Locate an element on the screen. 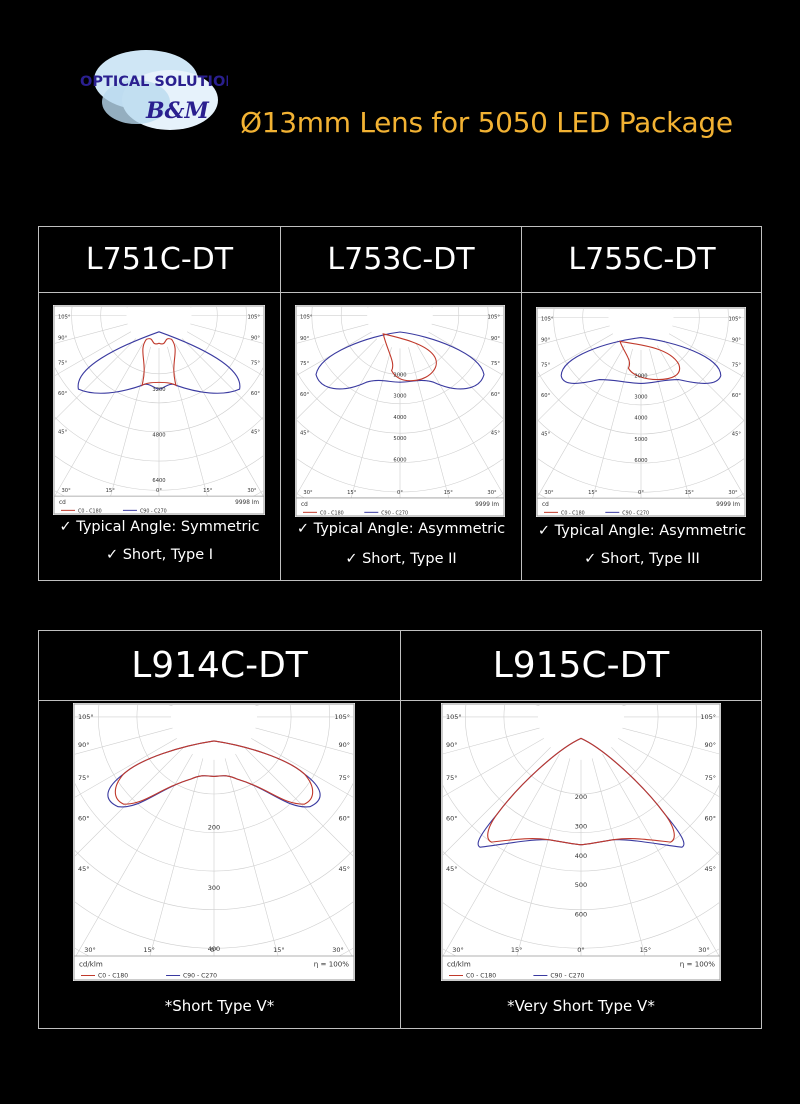 This screenshot has height=1104, width=800. product-header-l755c: L755C-DT is located at coordinates (642, 259).